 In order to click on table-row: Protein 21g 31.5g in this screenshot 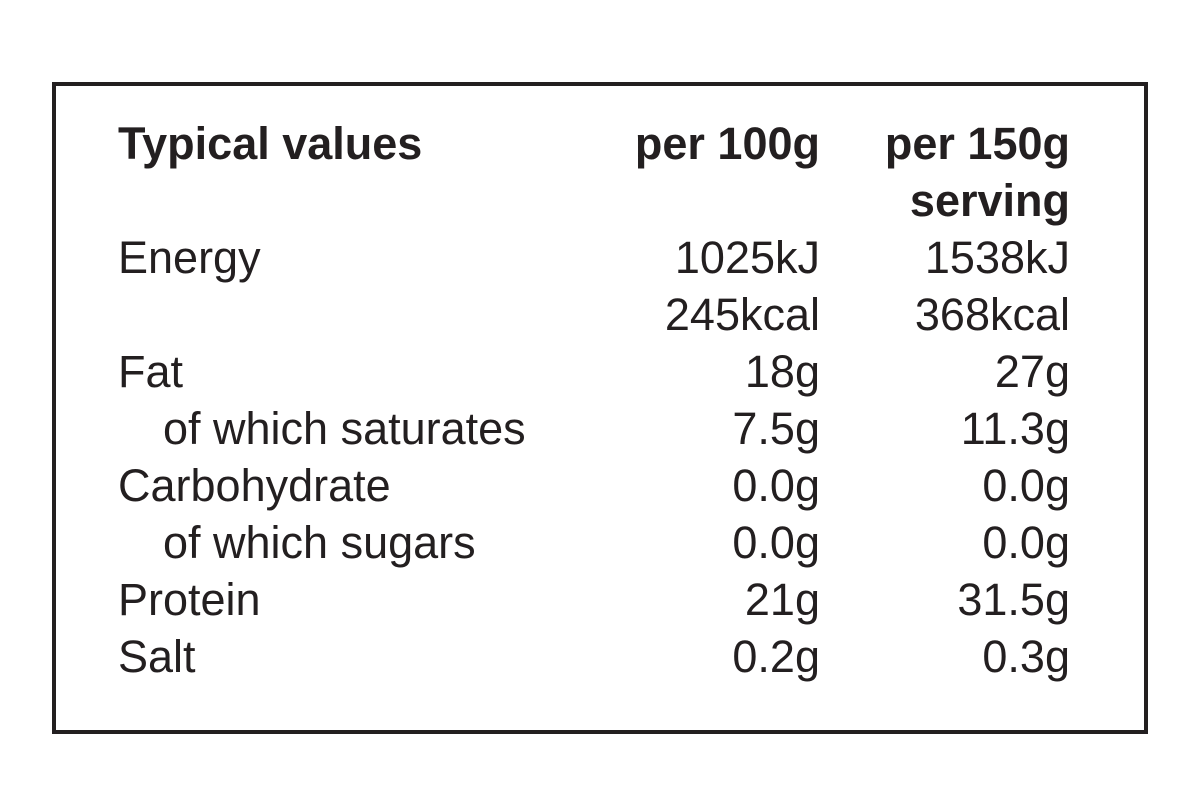, I will do `click(631, 599)`.